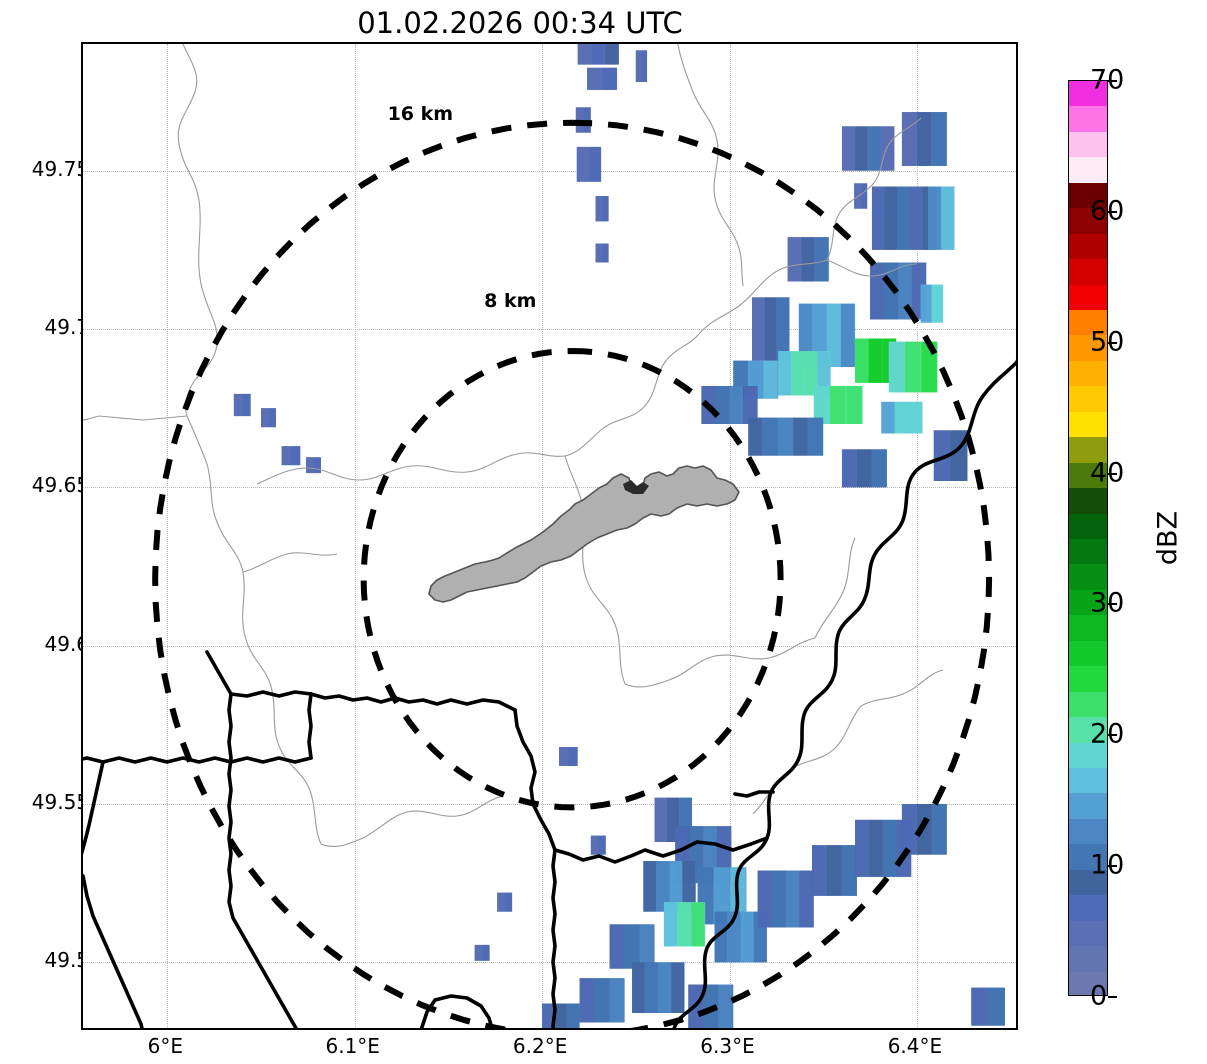 Image resolution: width=1207 pixels, height=1064 pixels. Describe the element at coordinates (1107, 473) in the screenshot. I see `colorbar-tick-label: 40` at that location.